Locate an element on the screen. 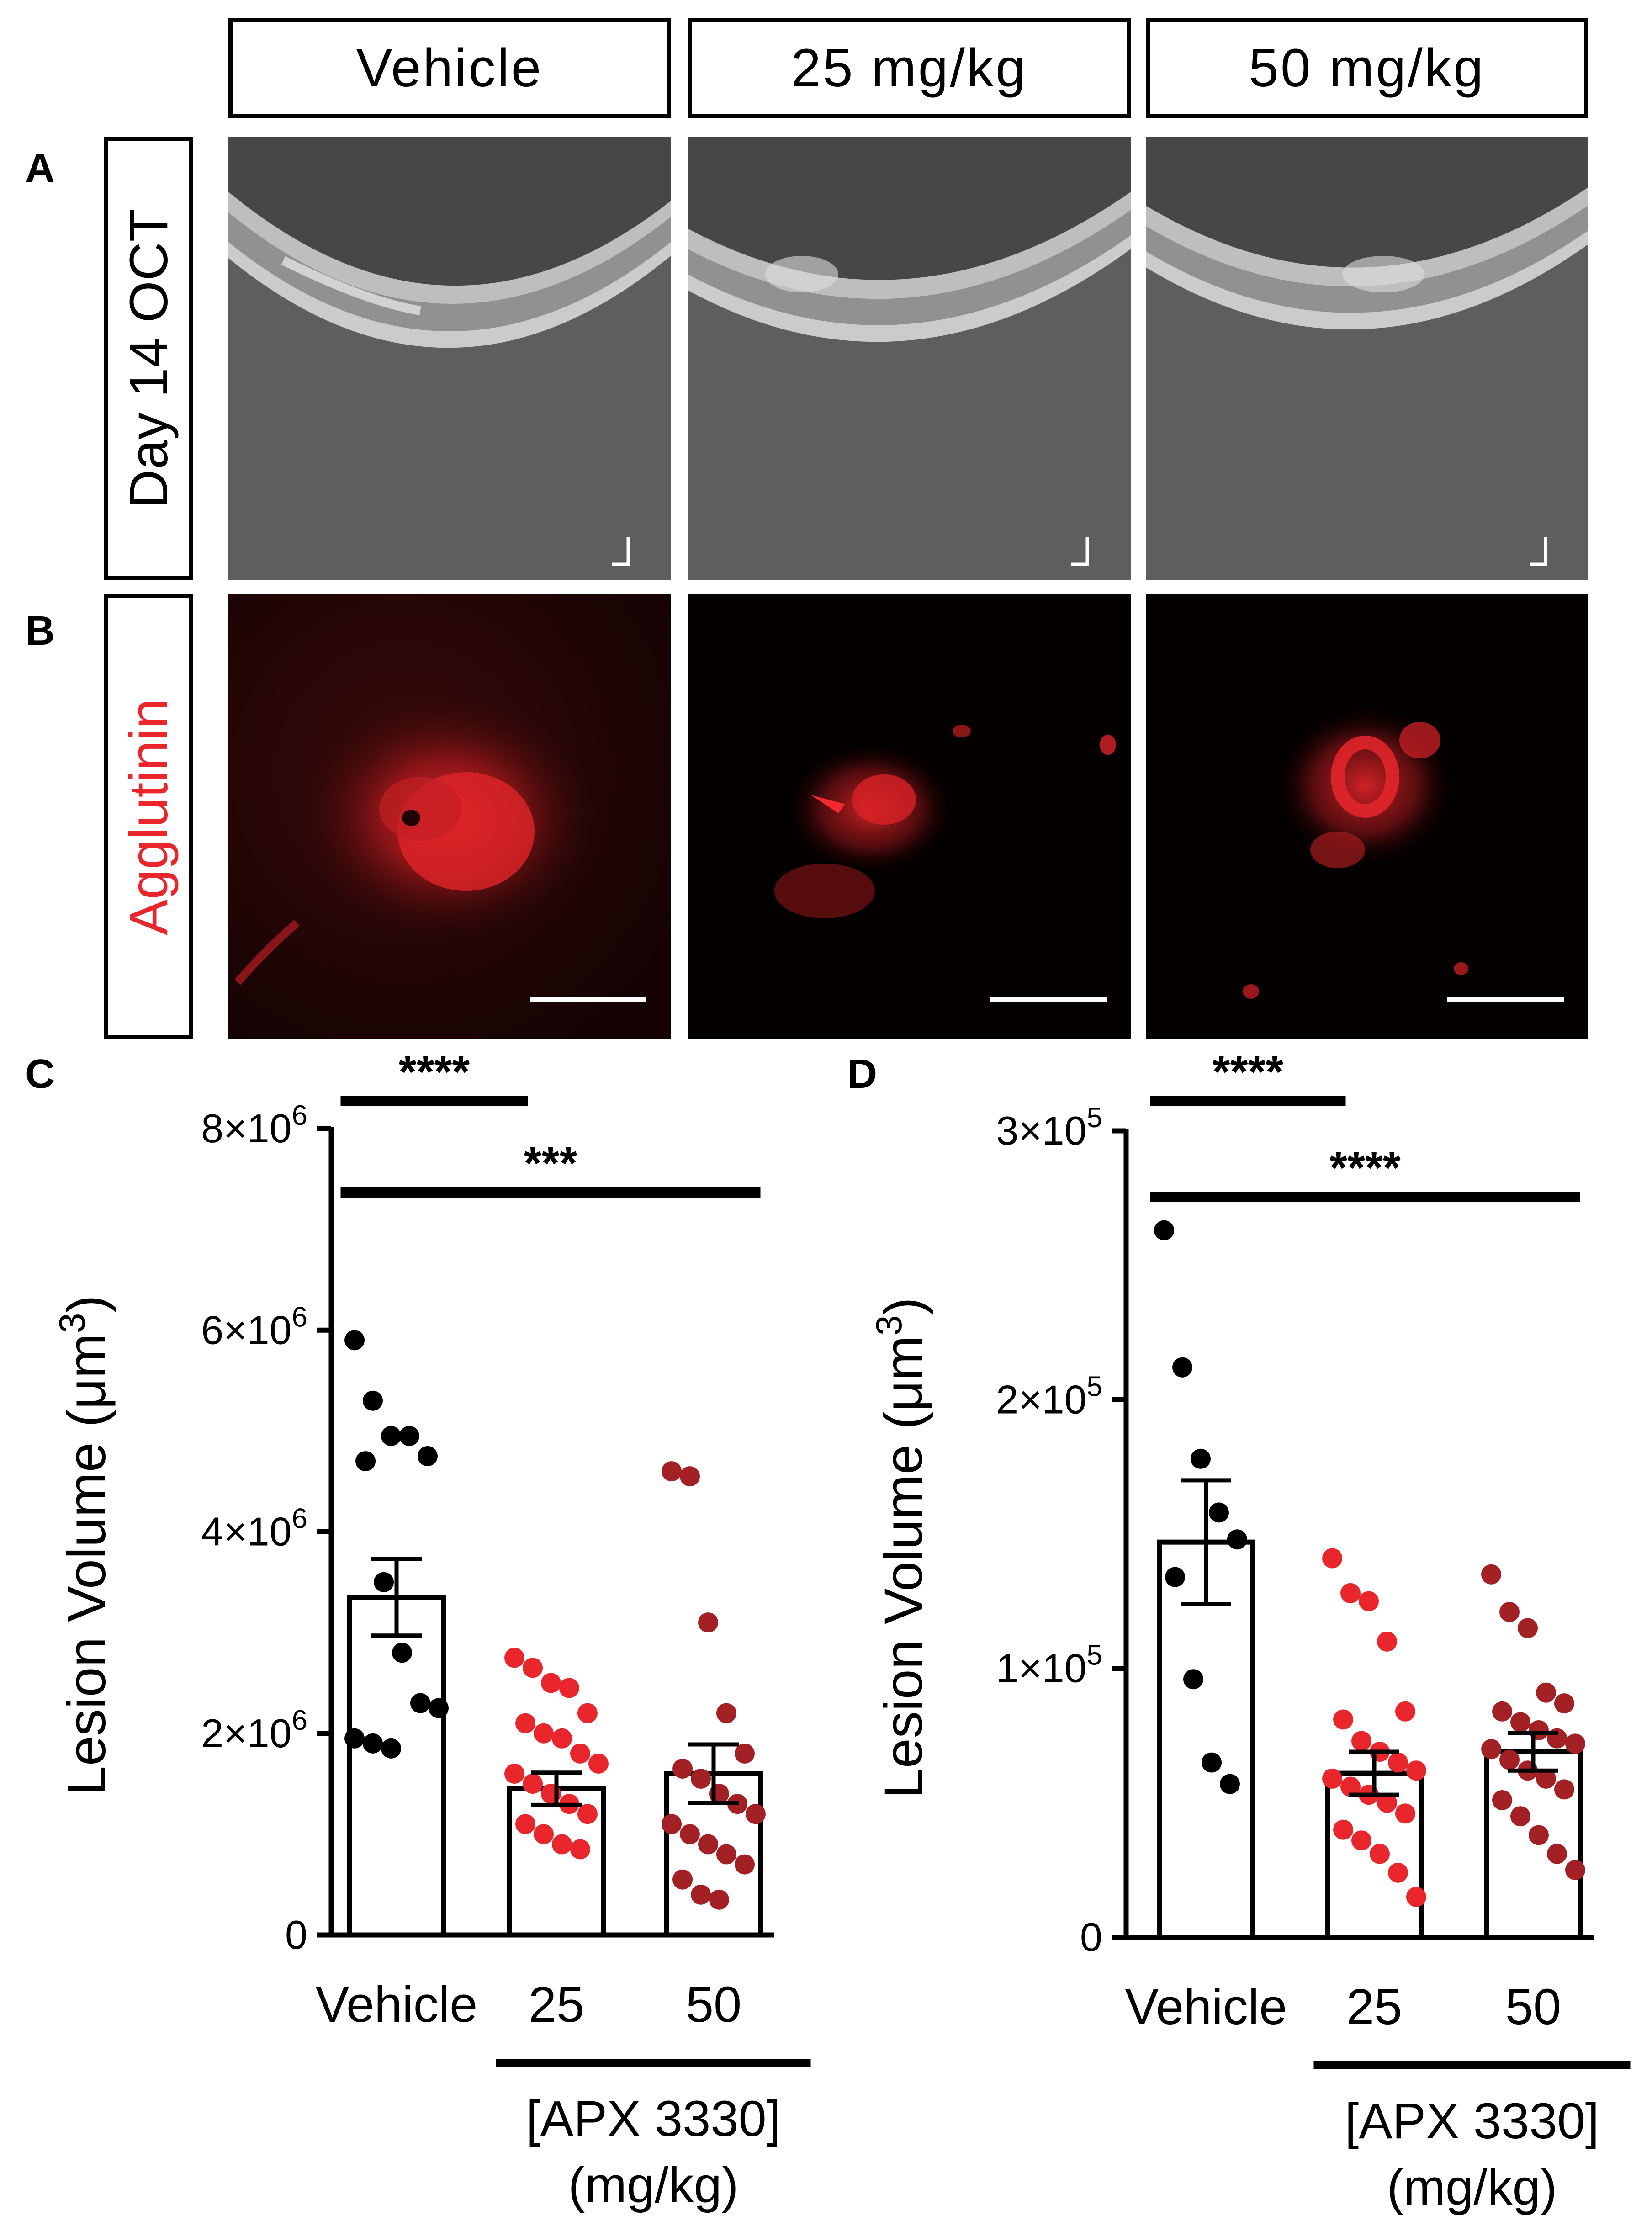 The width and height of the screenshot is (1652, 2226). d-y-tick-label: 0 is located at coordinates (1091, 1937).